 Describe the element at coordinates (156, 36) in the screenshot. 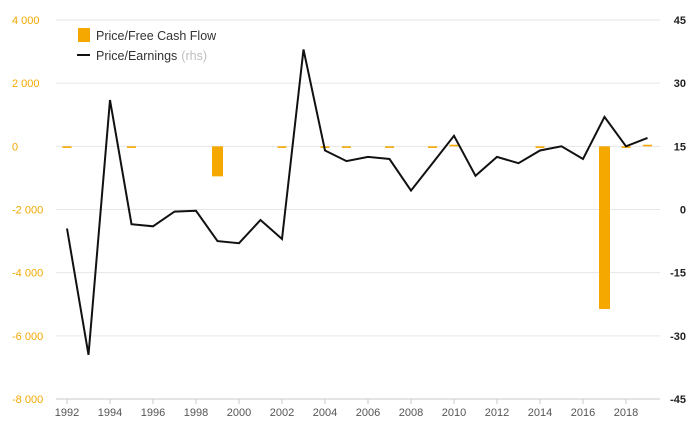

I see `legend-label-price-fcf: Price/Free Cash Flow` at that location.